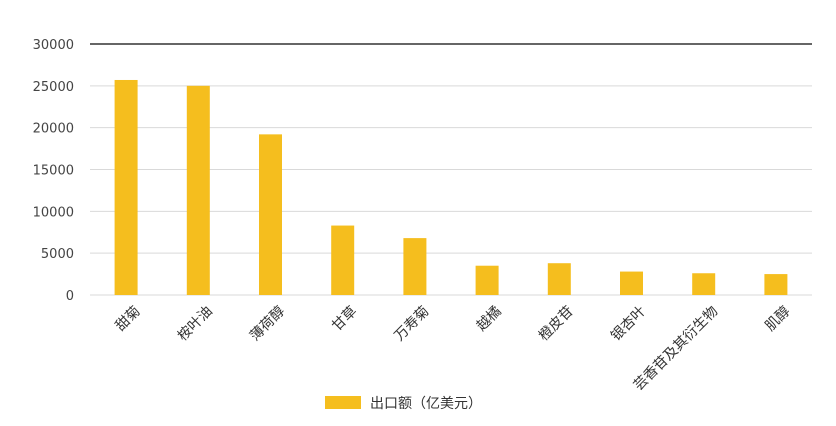 The width and height of the screenshot is (836, 426). Describe the element at coordinates (628, 323) in the screenshot. I see `x-tick-label: 银杏叶` at that location.